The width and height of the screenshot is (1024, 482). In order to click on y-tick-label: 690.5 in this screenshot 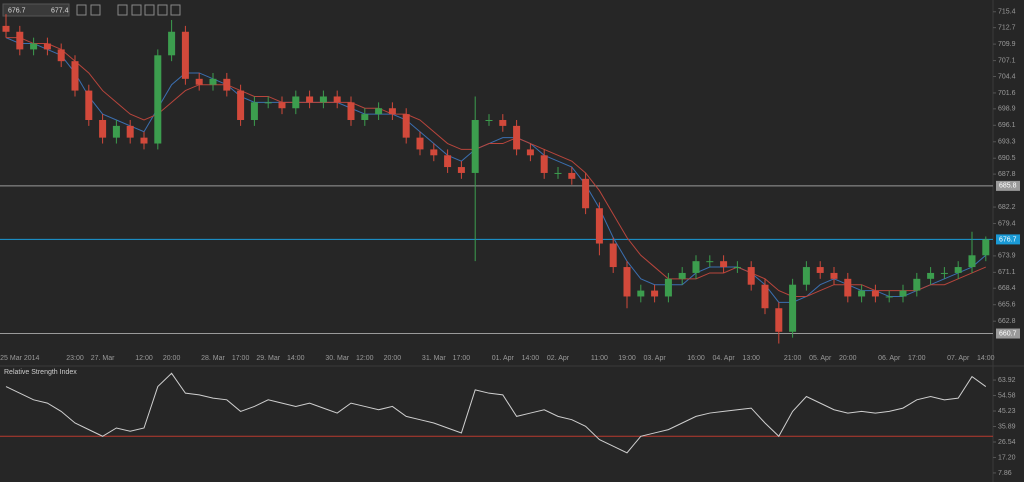, I will do `click(1007, 158)`.